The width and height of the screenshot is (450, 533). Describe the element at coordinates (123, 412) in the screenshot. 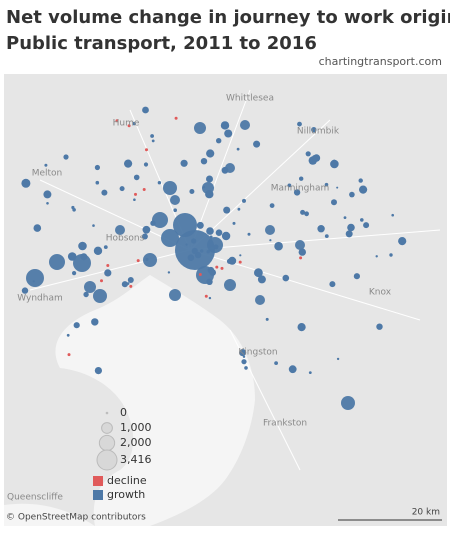

I see `legend-size-label: 0` at that location.